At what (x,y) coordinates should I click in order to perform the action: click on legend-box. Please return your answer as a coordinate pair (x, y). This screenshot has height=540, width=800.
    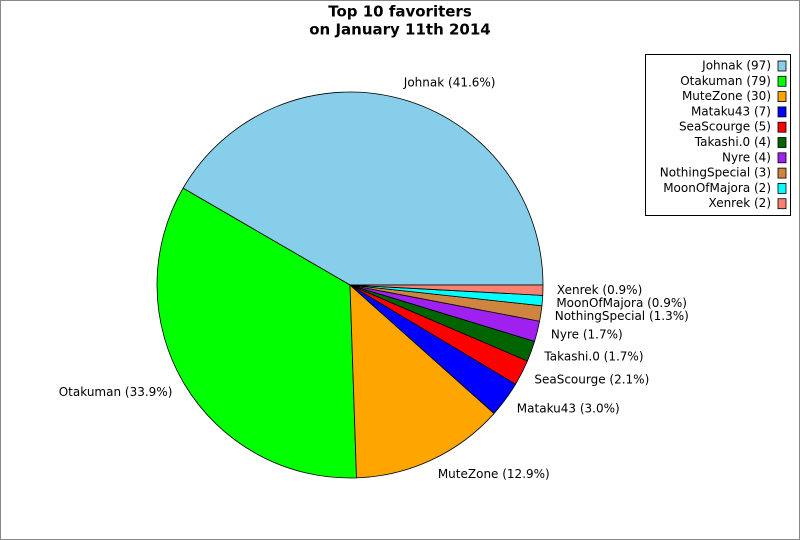
    Looking at the image, I should click on (718, 135).